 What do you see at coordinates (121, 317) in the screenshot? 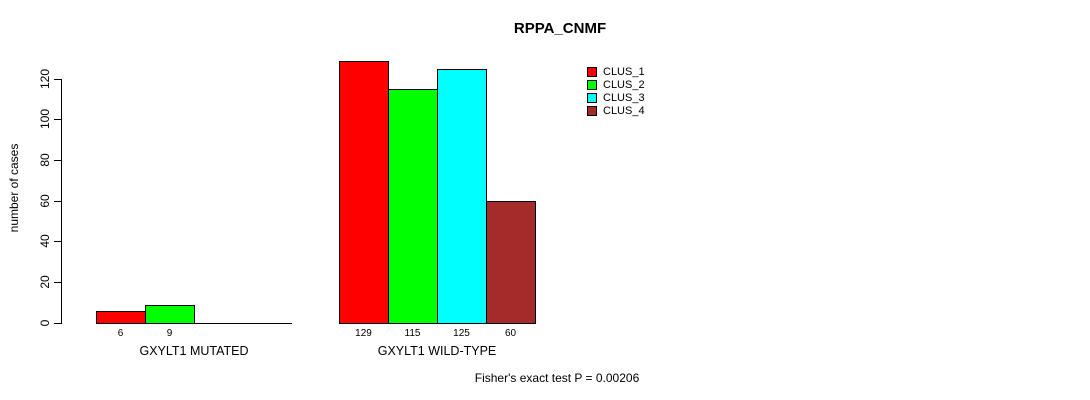
I see `bar-clus_1-group1` at bounding box center [121, 317].